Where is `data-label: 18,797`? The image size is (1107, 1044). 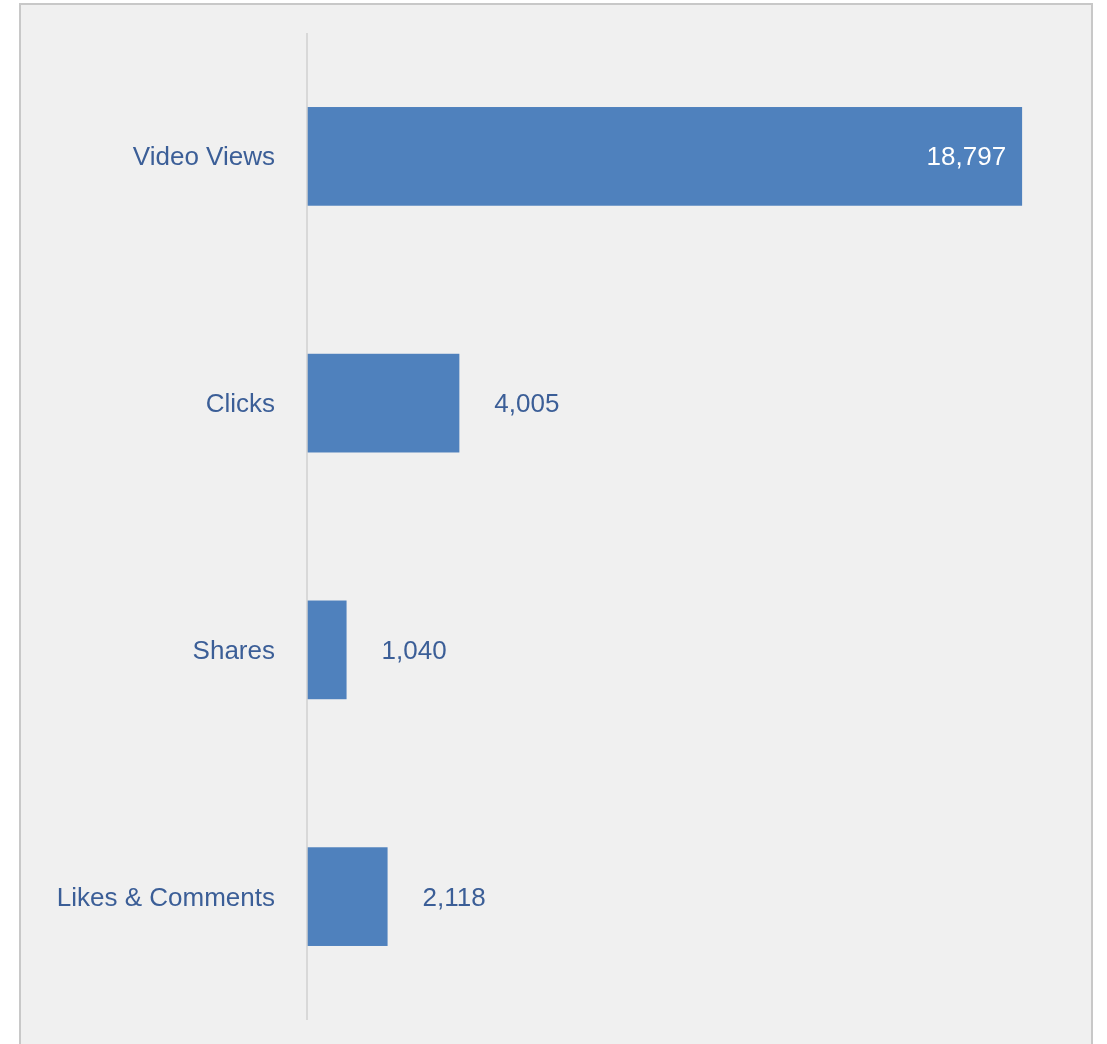
data-label: 18,797 is located at coordinates (966, 156).